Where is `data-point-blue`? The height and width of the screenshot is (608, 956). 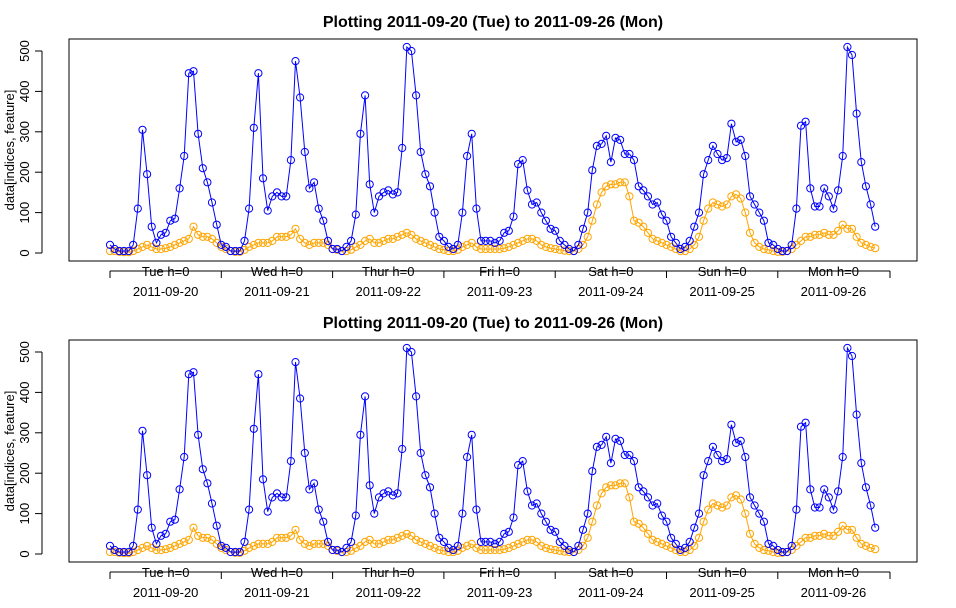 data-point-blue is located at coordinates (875, 527).